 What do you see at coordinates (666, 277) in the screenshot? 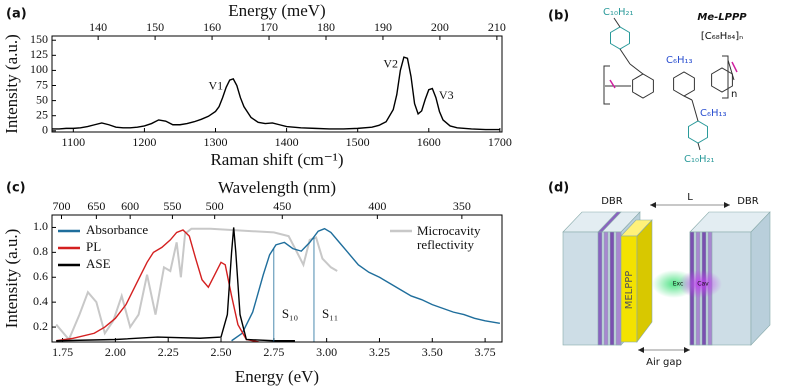
I see `cavity-diagram` at bounding box center [666, 277].